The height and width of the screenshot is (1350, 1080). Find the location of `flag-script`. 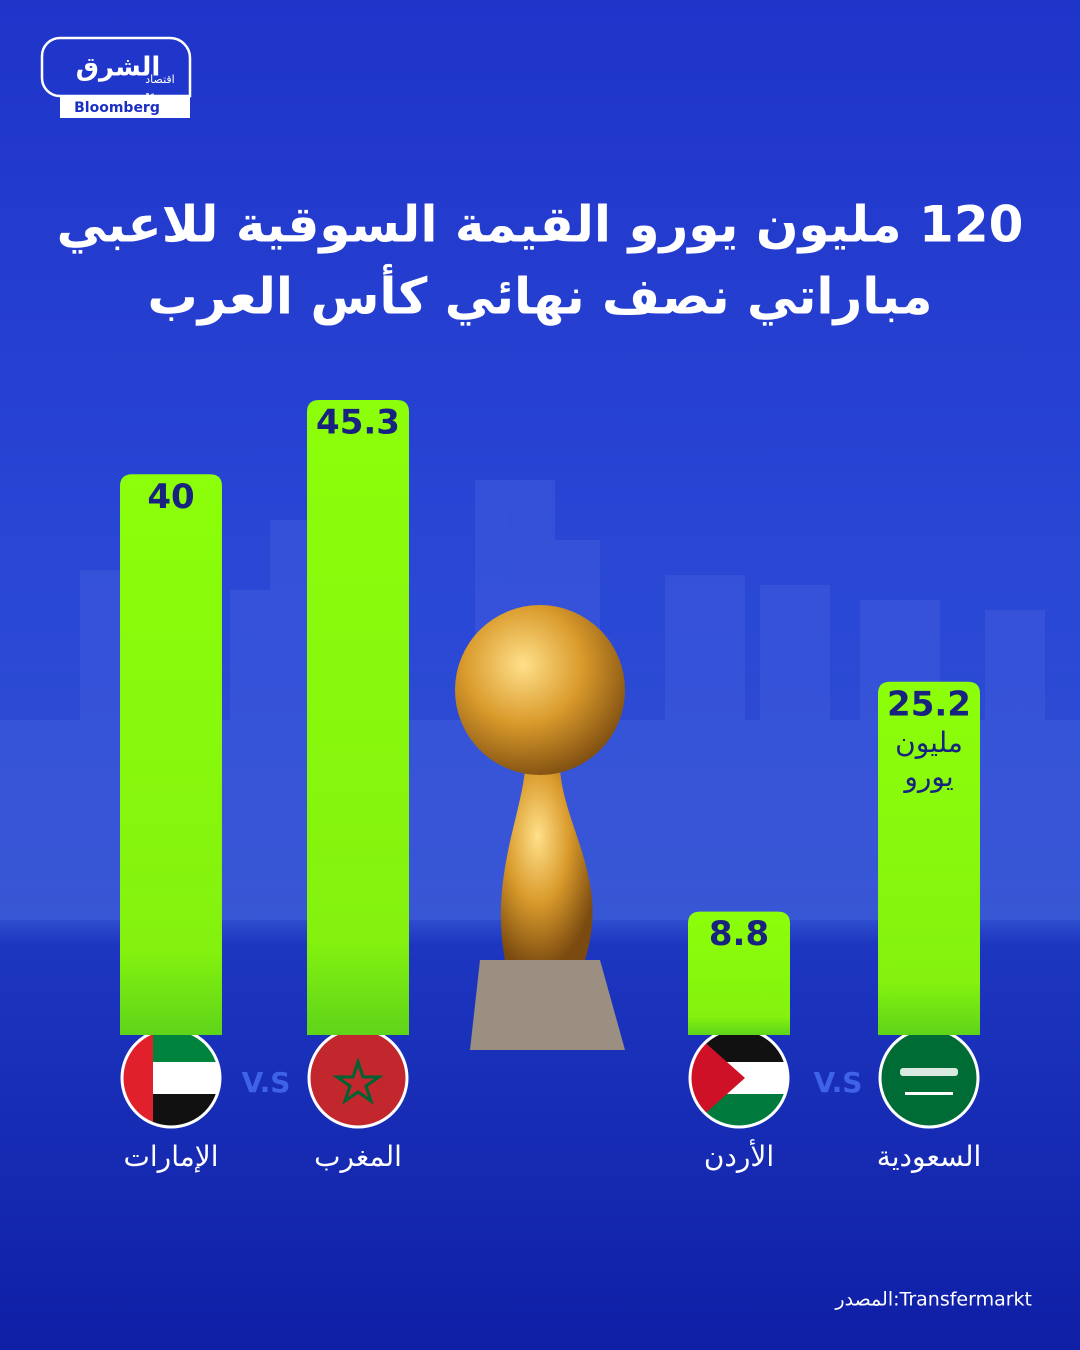

flag-script is located at coordinates (929, 1072).